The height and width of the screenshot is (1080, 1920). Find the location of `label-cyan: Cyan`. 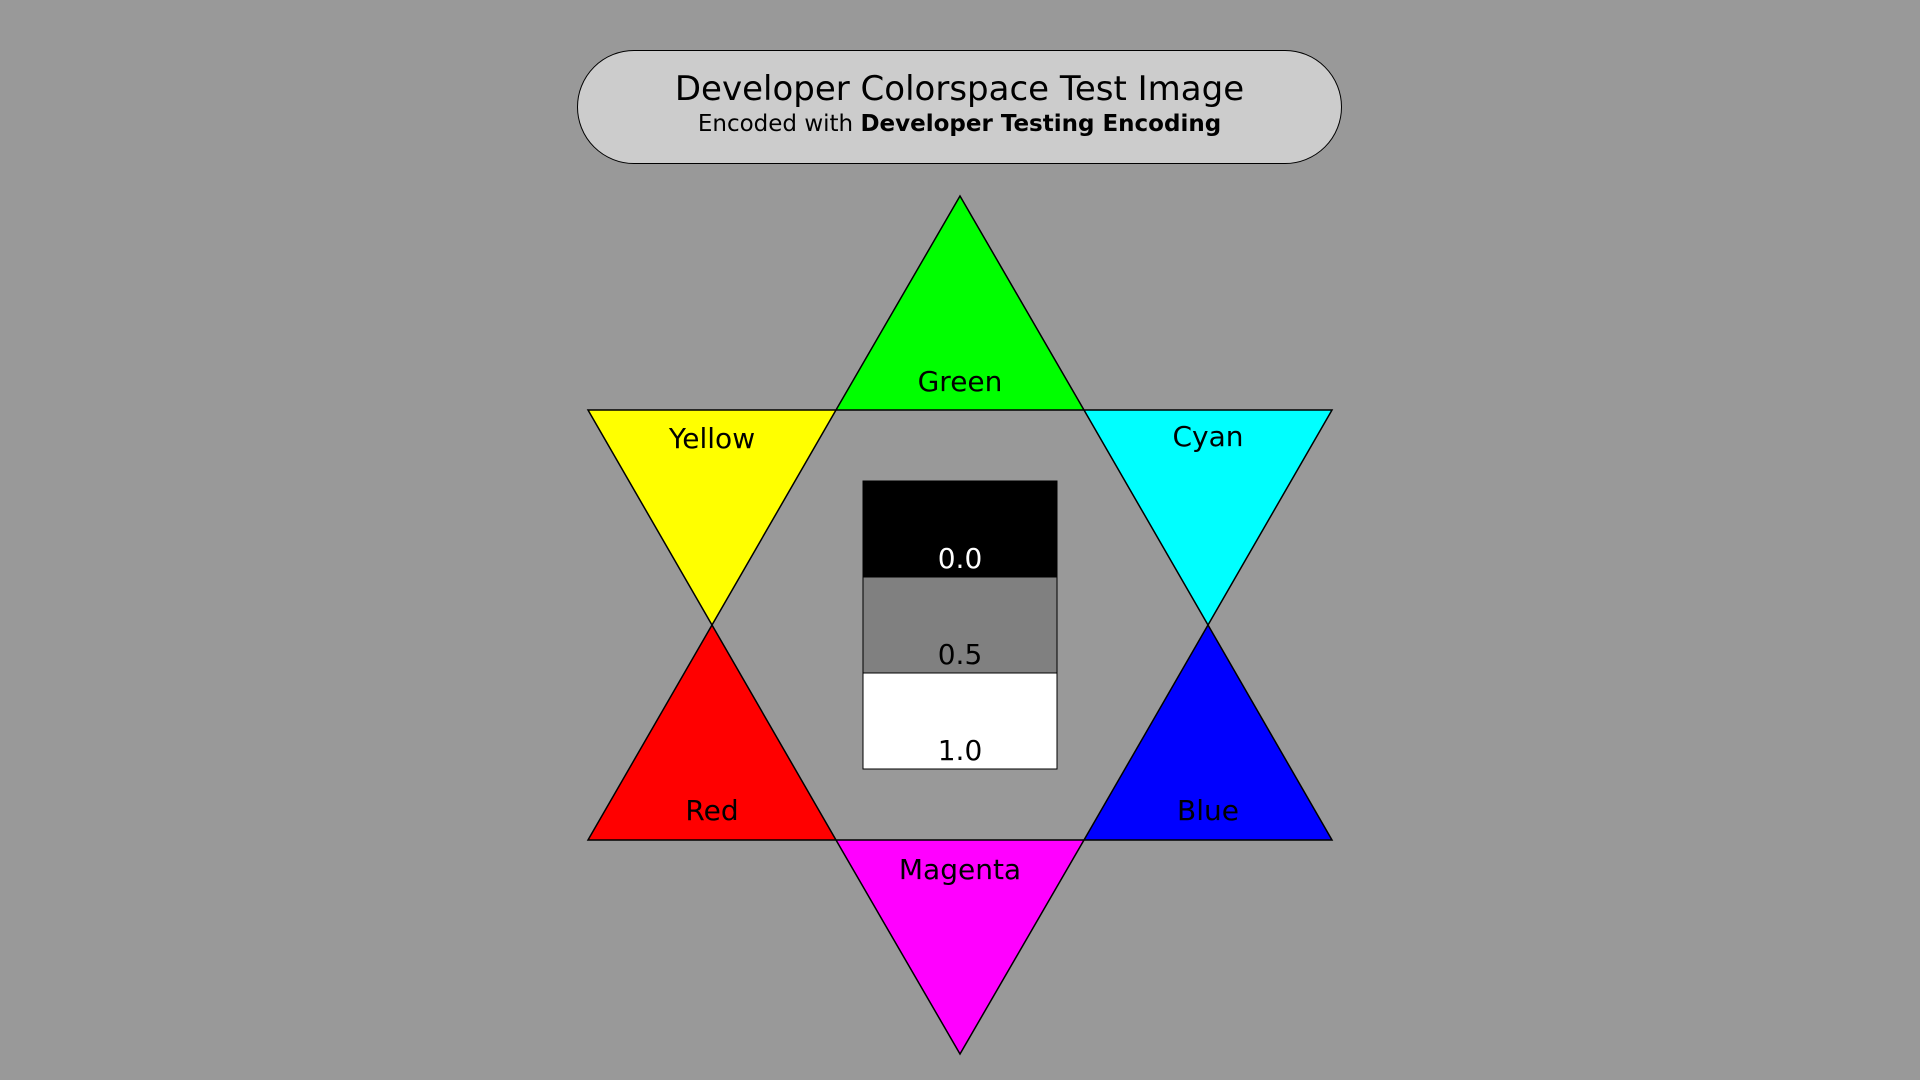

label-cyan: Cyan is located at coordinates (1207, 436).